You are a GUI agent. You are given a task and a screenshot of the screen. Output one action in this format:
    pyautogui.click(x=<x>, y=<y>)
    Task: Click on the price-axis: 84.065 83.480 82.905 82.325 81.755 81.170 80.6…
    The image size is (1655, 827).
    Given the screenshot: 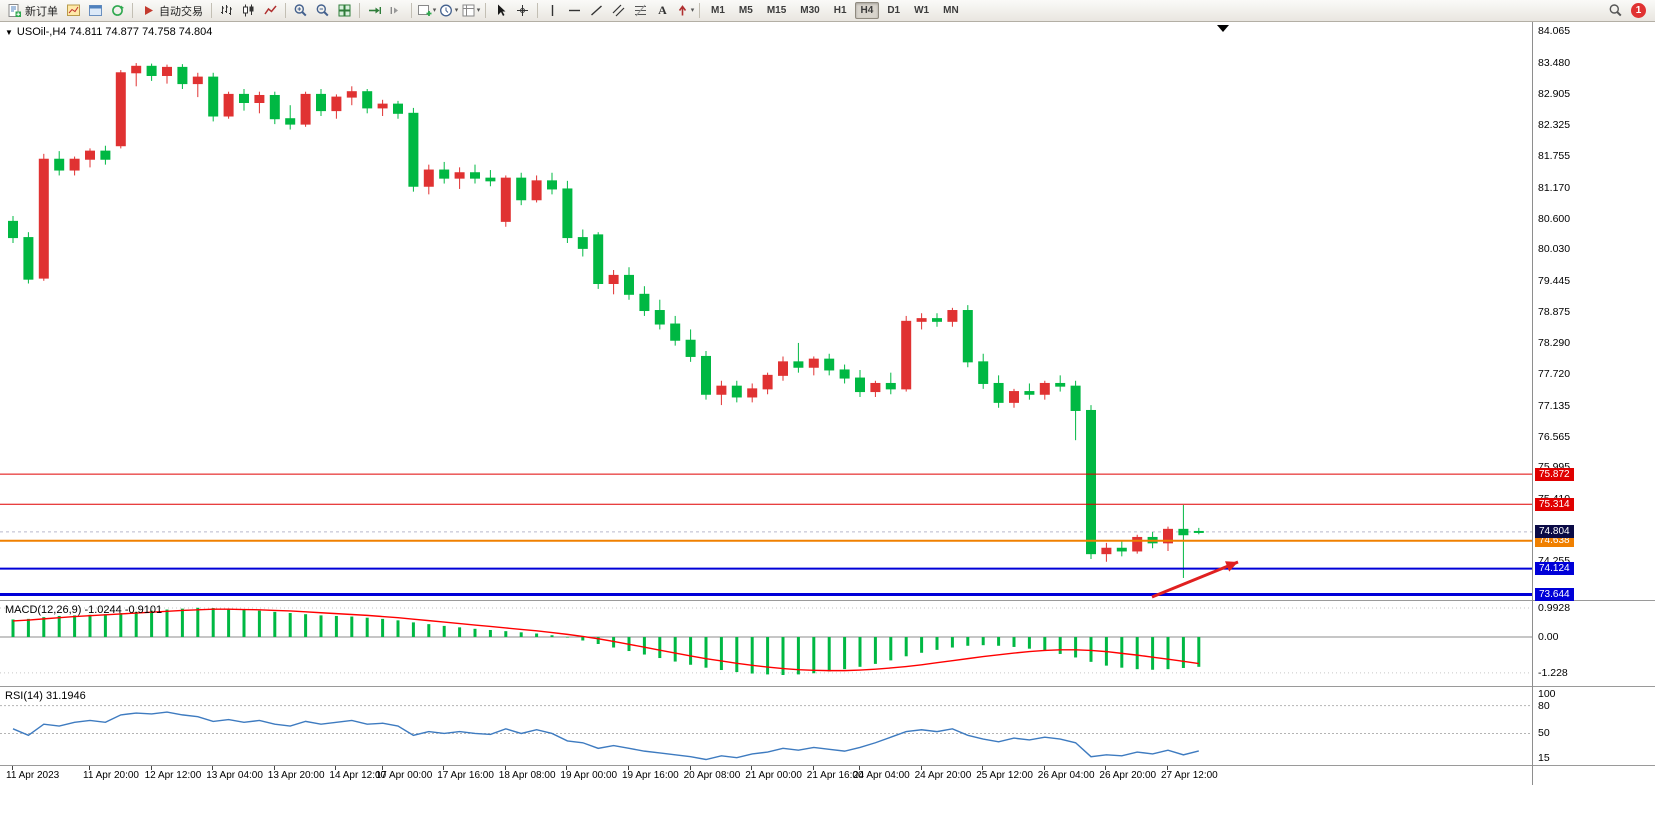 What is the action you would take?
    pyautogui.click(x=1594, y=413)
    